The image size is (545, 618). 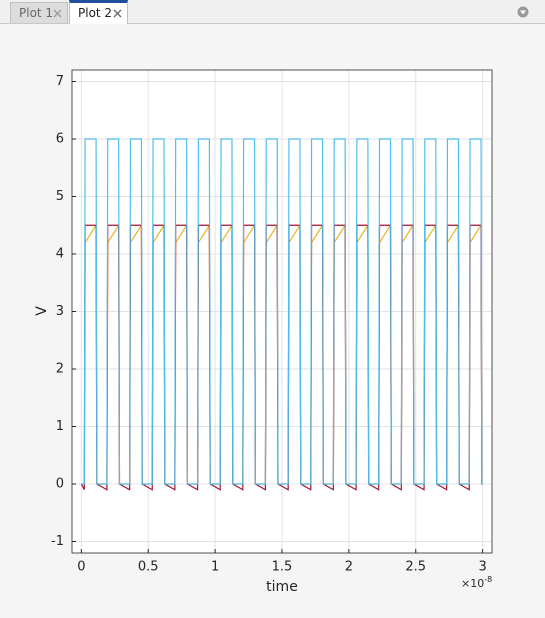 What do you see at coordinates (60, 426) in the screenshot?
I see `y-tick-label: 1` at bounding box center [60, 426].